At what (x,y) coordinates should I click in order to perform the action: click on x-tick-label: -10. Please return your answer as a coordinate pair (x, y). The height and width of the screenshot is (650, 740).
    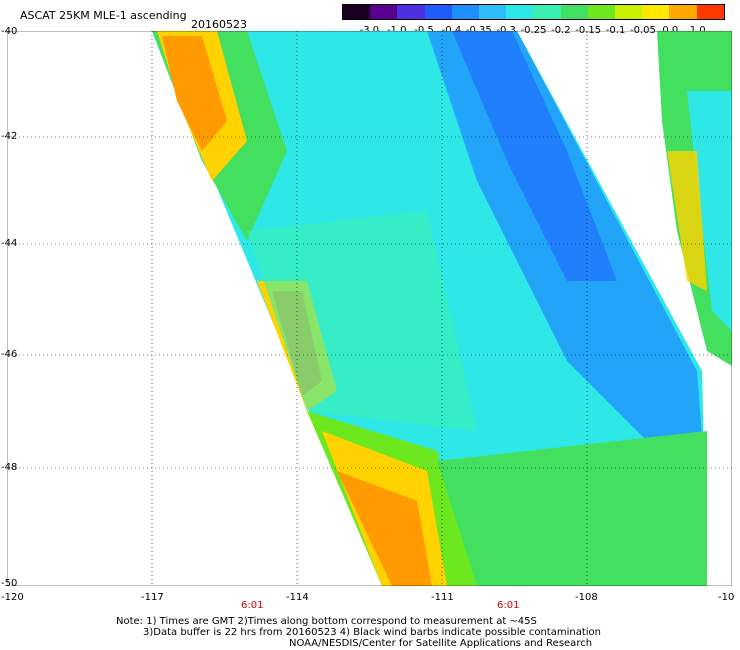
    Looking at the image, I should click on (726, 597).